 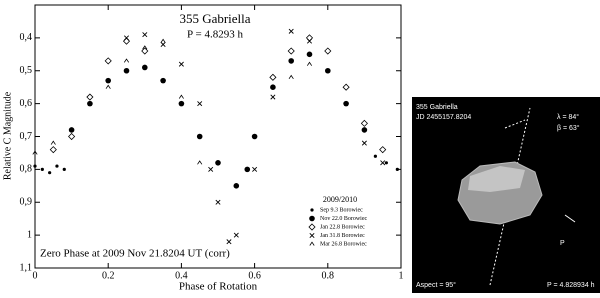 What do you see at coordinates (26, 202) in the screenshot?
I see `y-tick-label: 0,9` at bounding box center [26, 202].